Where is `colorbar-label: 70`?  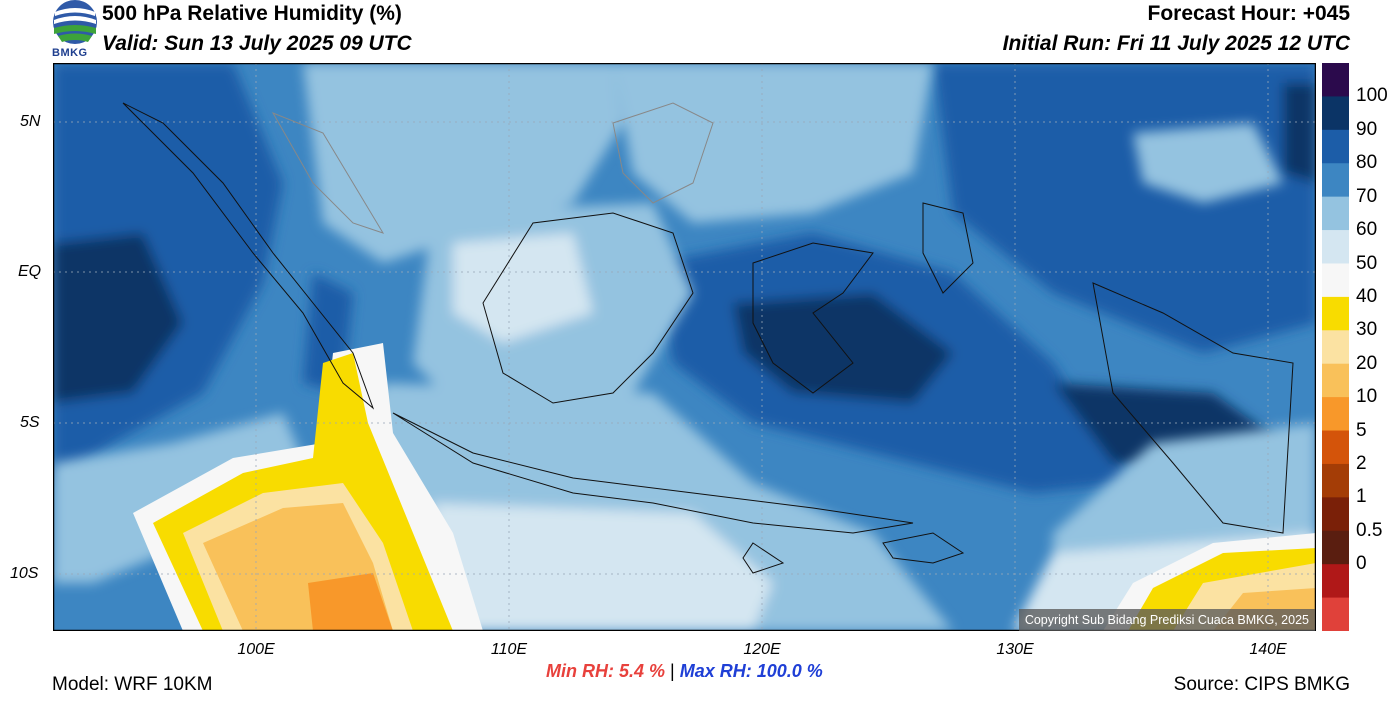
colorbar-label: 70 is located at coordinates (1367, 196).